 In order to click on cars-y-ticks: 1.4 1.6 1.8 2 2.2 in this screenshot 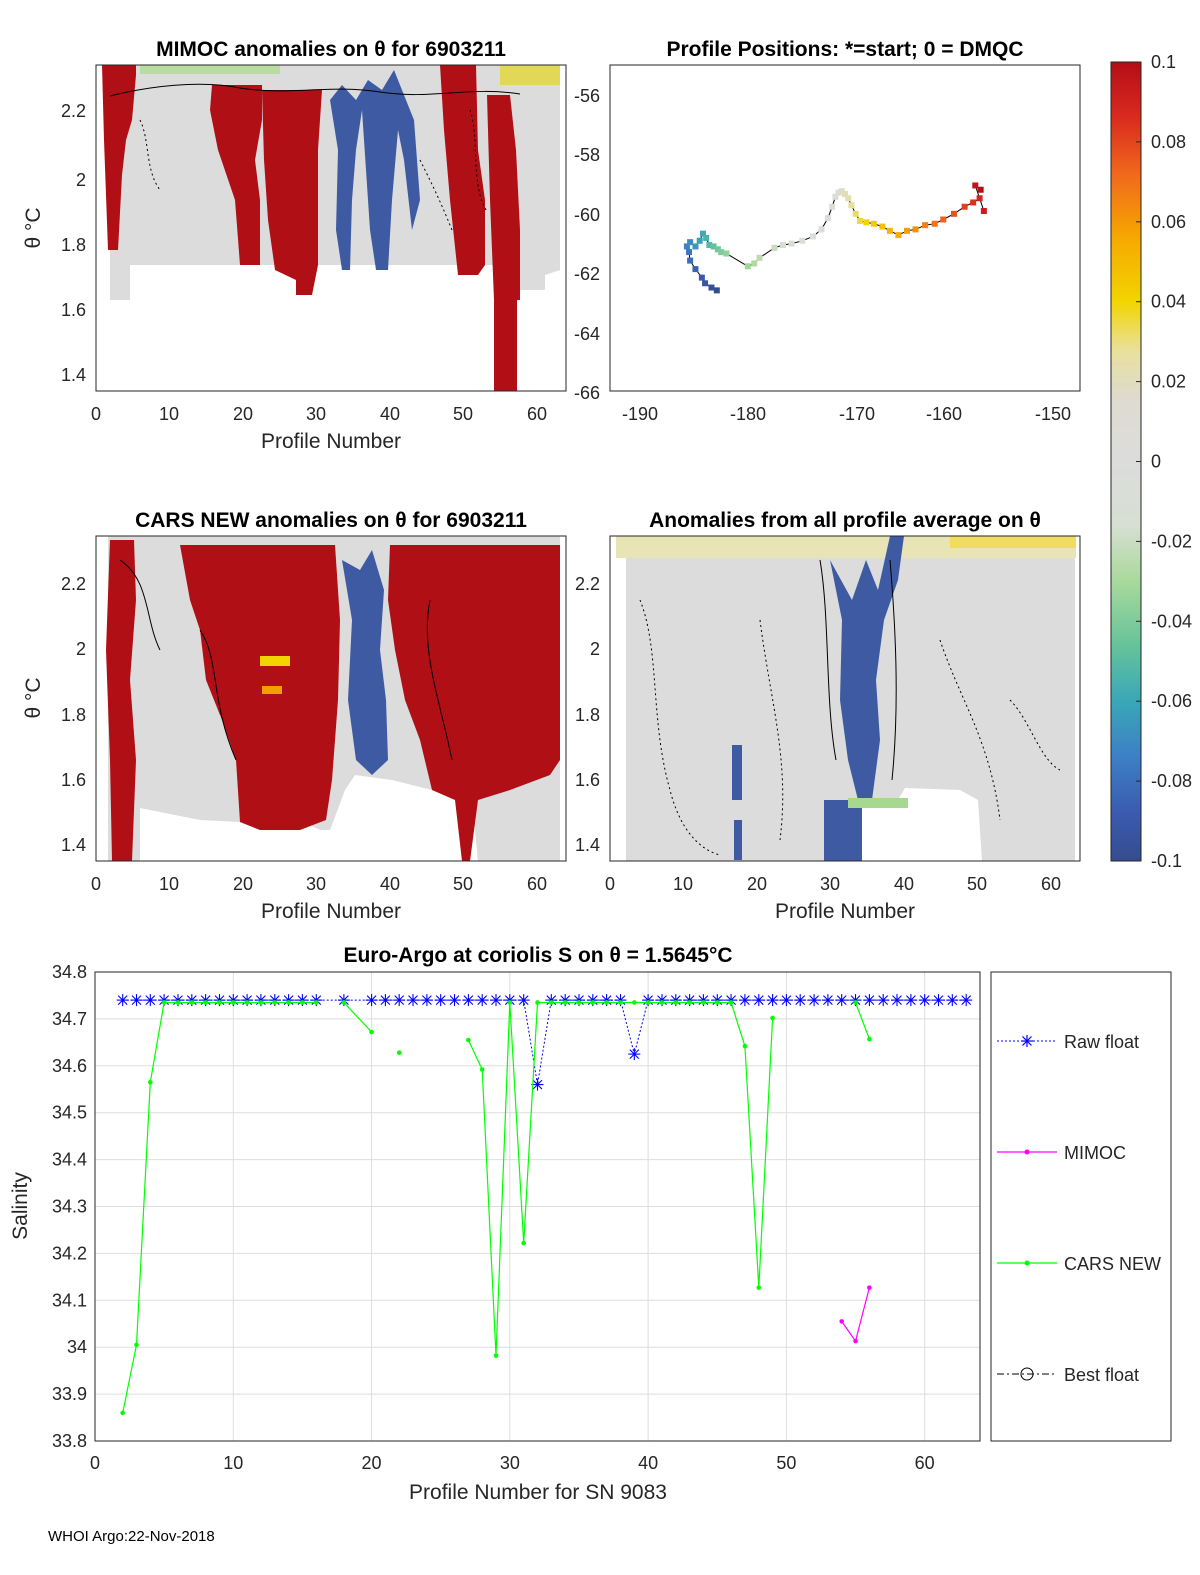, I will do `click(73, 714)`.